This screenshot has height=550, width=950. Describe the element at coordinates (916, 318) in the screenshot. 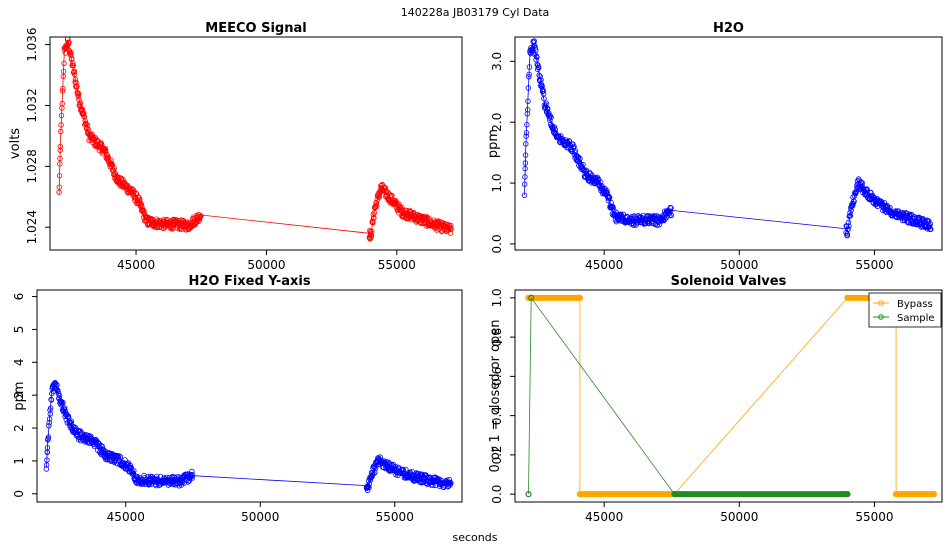

I see `legend-label: Sample` at that location.